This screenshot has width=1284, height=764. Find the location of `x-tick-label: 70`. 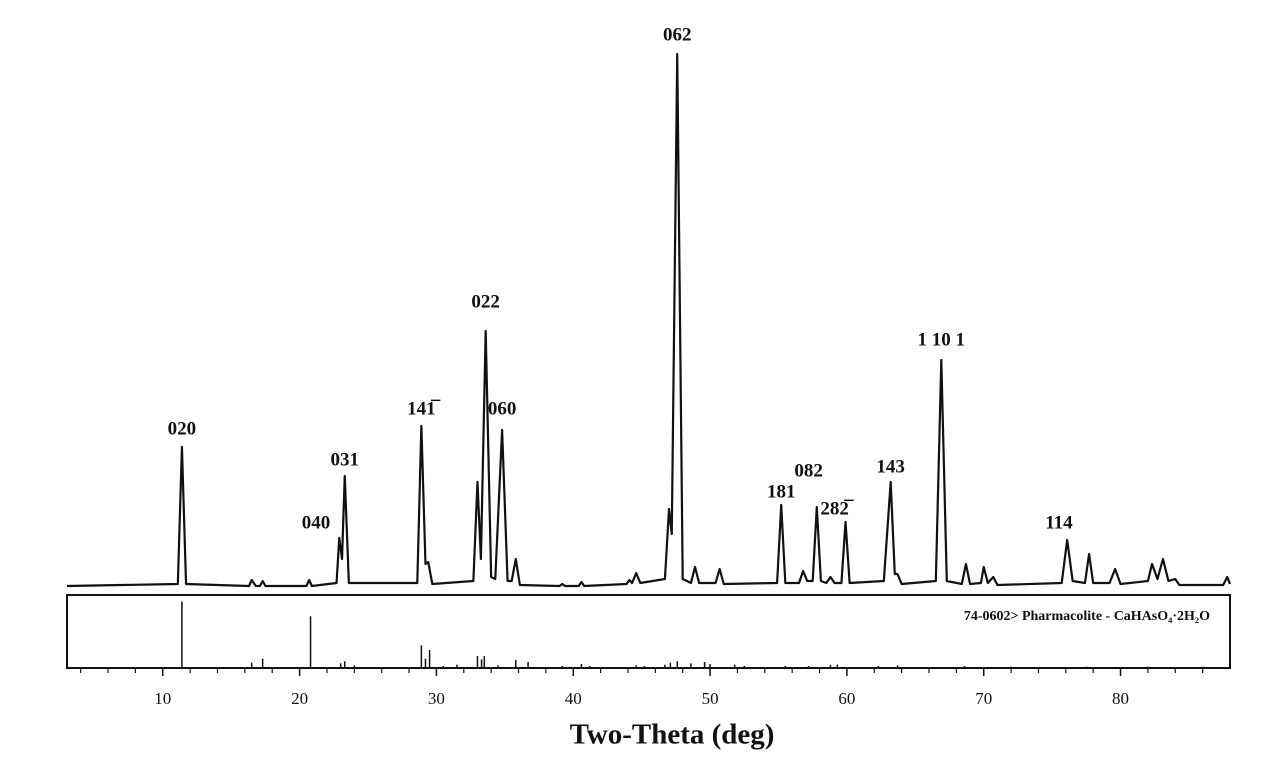

x-tick-label: 70 is located at coordinates (983, 698).